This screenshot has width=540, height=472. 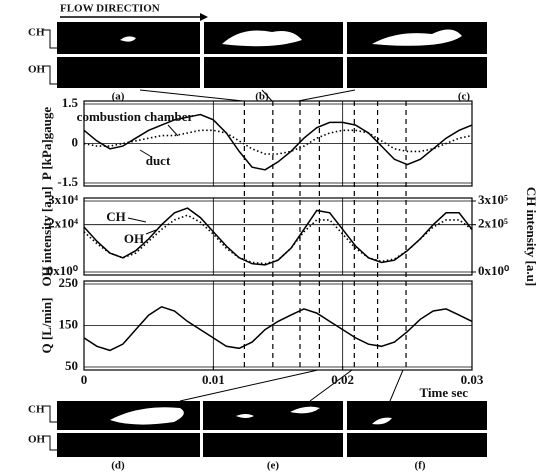 I want to click on y-axis-label: P [kPa]gauge, so click(x=46, y=144).